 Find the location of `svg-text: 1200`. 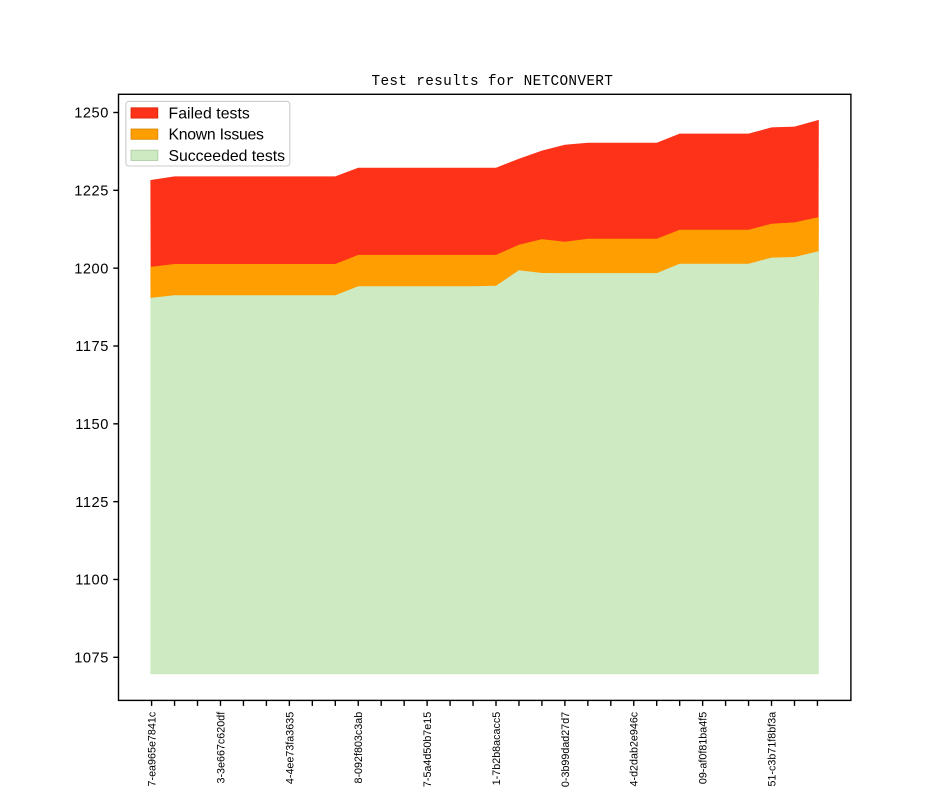

svg-text: 1200 is located at coordinates (91, 269).